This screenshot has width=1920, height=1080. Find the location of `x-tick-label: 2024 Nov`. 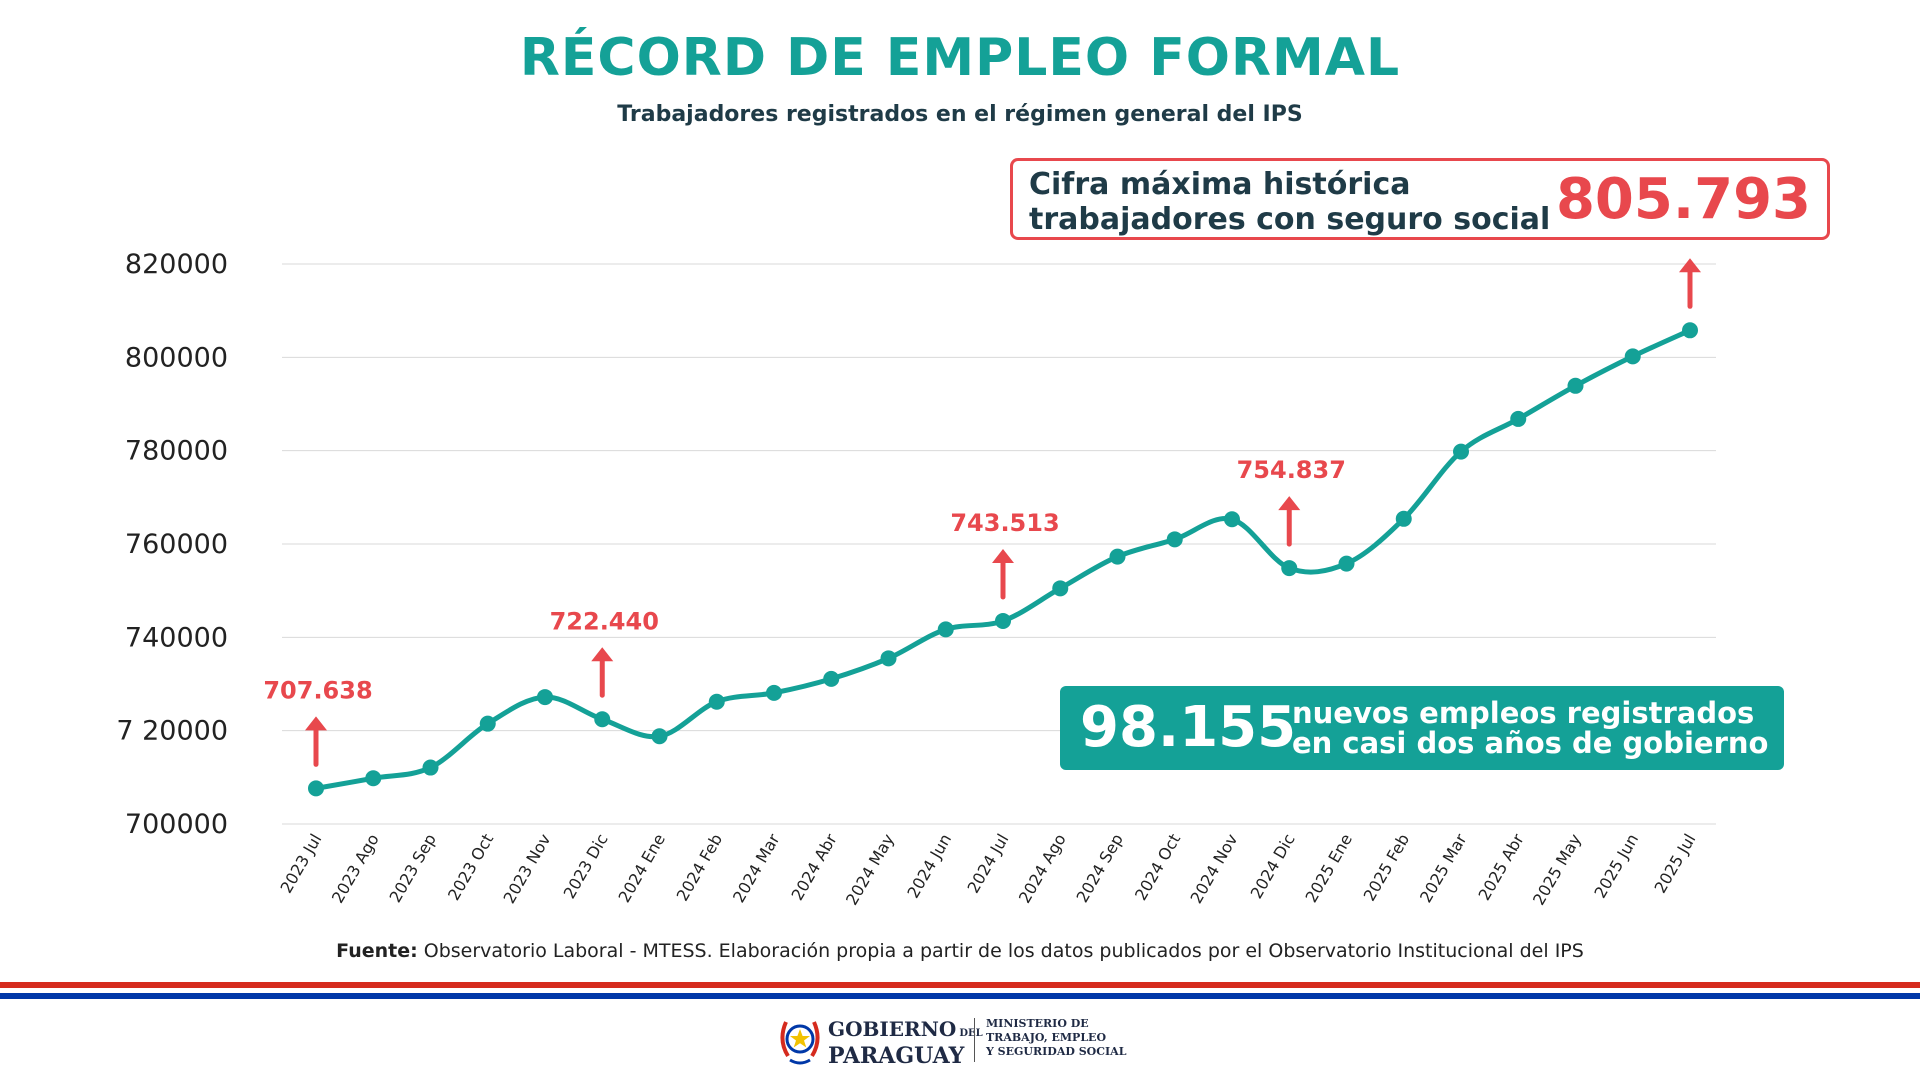

x-tick-label: 2024 Nov is located at coordinates (1213, 869).